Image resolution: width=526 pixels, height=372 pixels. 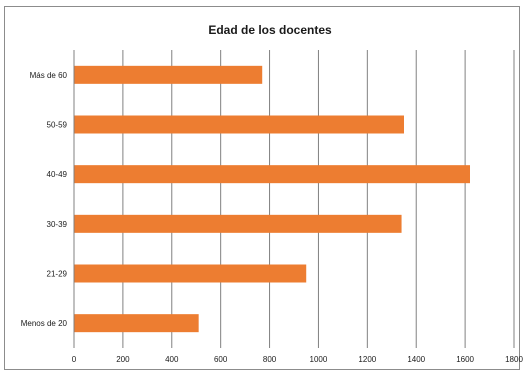 What do you see at coordinates (57, 125) in the screenshot?
I see `category-label: 50-59` at bounding box center [57, 125].